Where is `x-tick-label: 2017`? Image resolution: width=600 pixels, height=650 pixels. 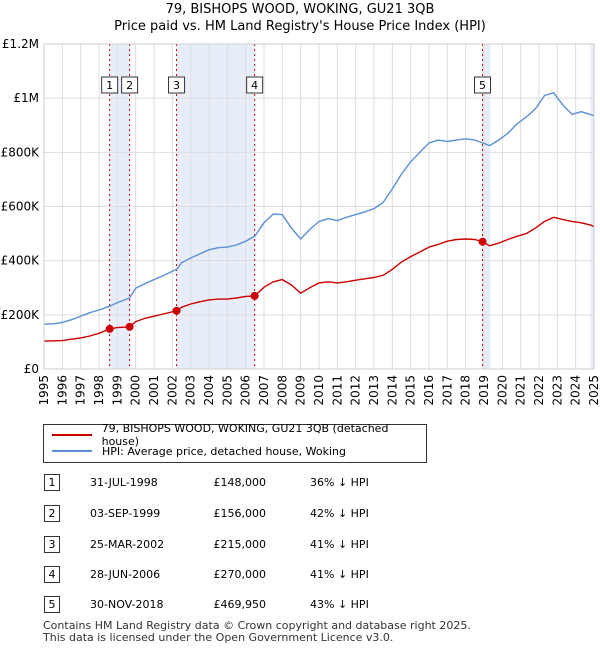
x-tick-label: 2017 is located at coordinates (447, 390).